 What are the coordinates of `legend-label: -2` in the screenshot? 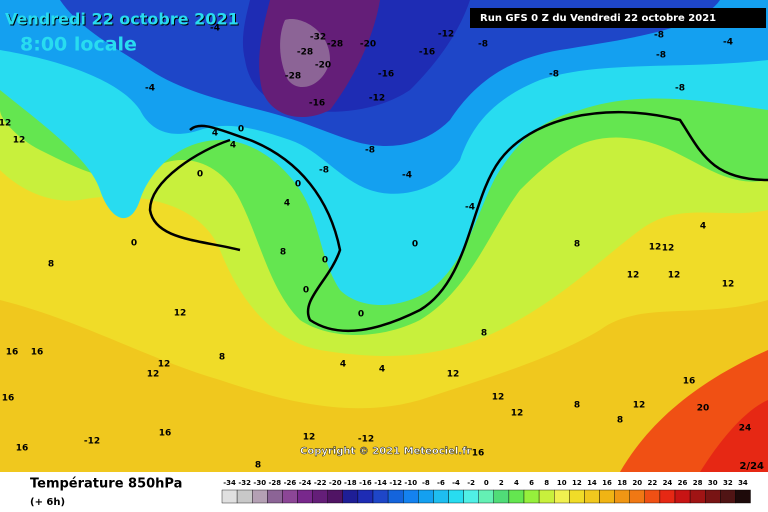 It's located at (471, 483).